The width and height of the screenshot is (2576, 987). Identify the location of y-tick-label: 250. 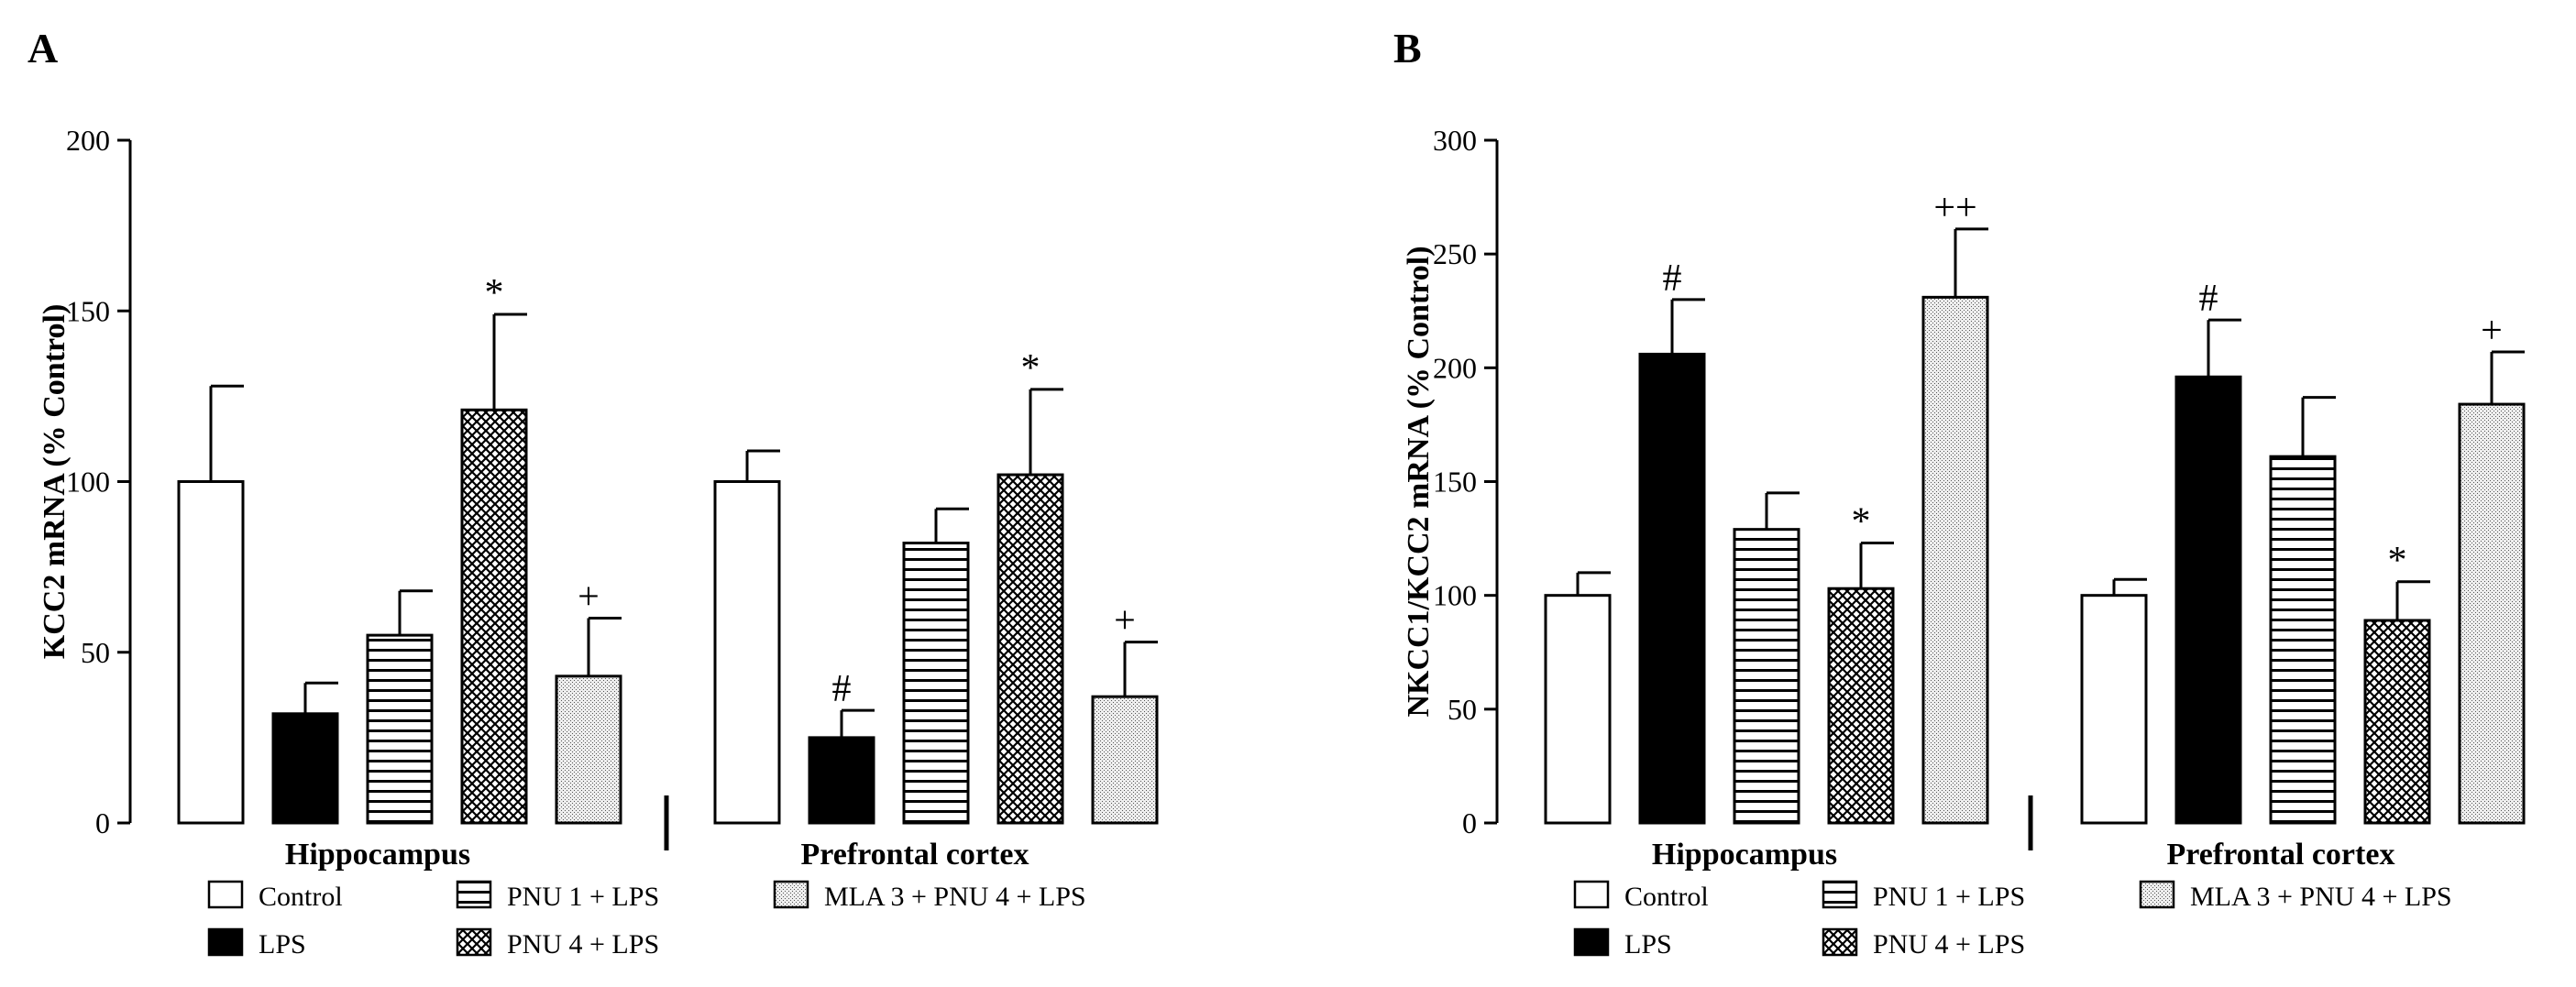
(1455, 253).